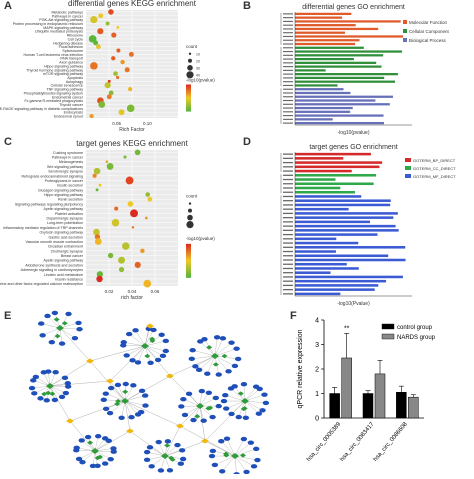 This screenshot has width=474, height=479. What do you see at coordinates (401, 405) in the screenshot?
I see `bar` at bounding box center [401, 405].